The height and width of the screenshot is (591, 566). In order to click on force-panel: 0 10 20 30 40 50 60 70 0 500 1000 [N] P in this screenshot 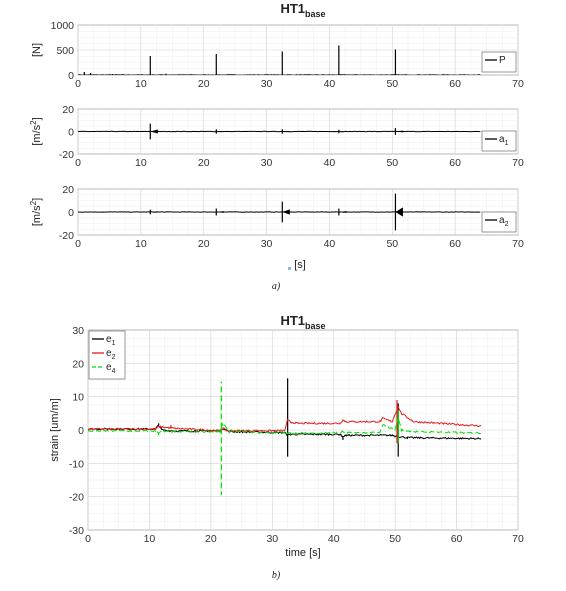, I will do `click(277, 55)`.